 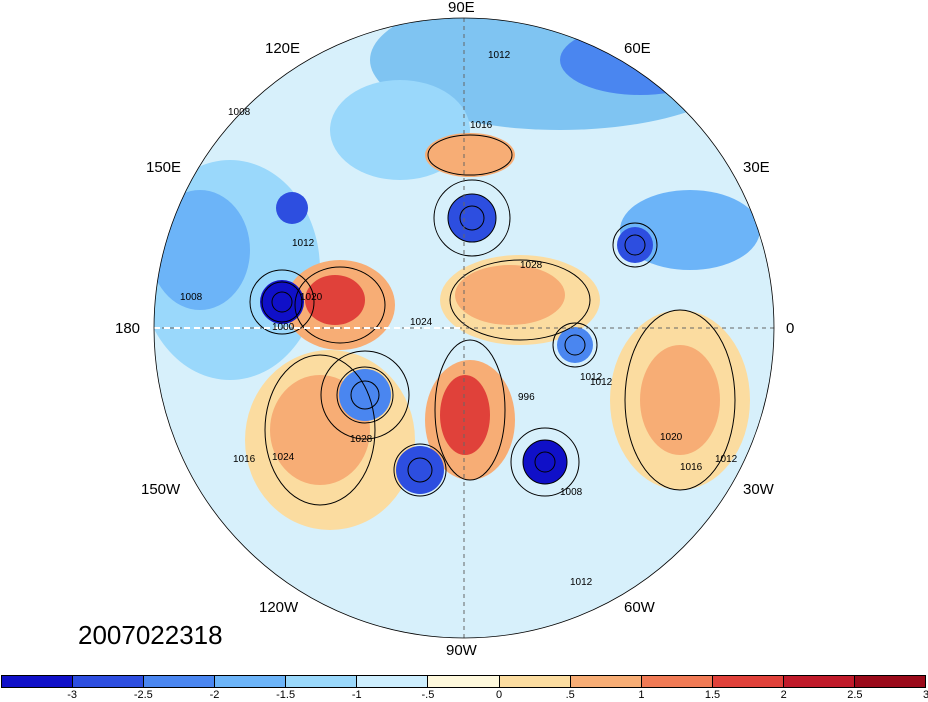 I want to click on contour-label: 1000, so click(x=283, y=327).